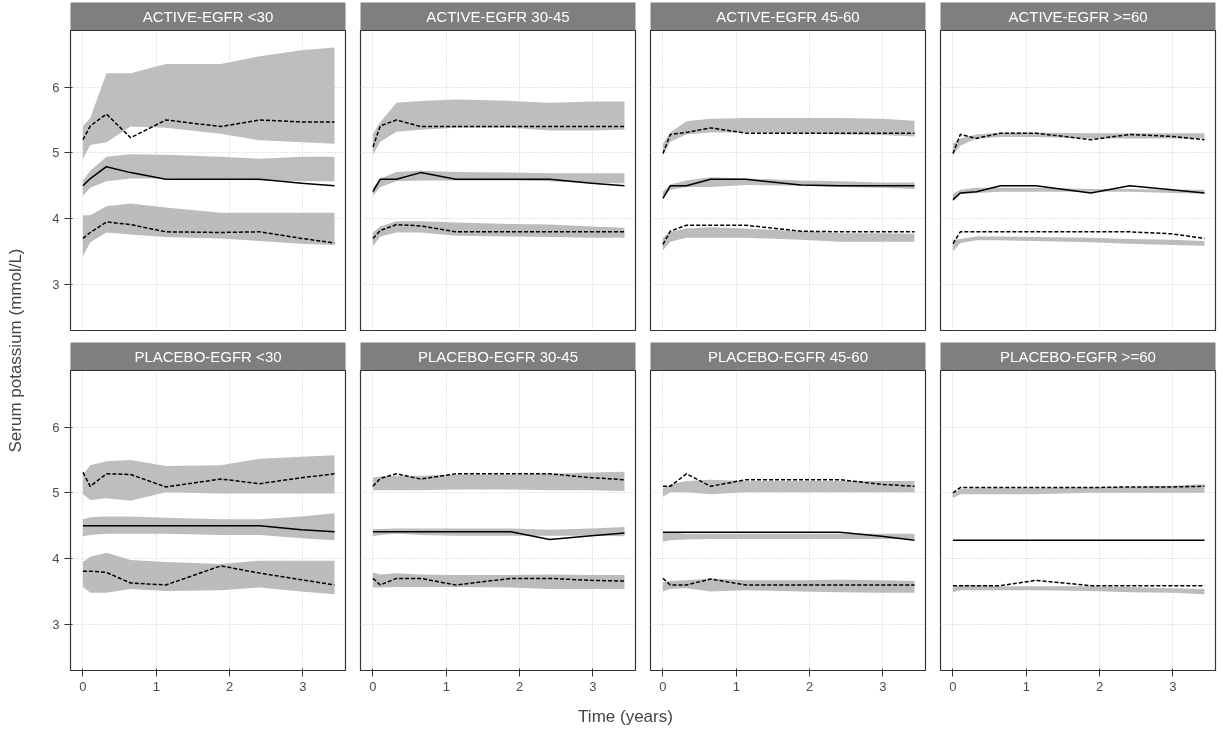 This screenshot has width=1223, height=743. What do you see at coordinates (625, 716) in the screenshot?
I see `x-axis-title: Time (years)` at bounding box center [625, 716].